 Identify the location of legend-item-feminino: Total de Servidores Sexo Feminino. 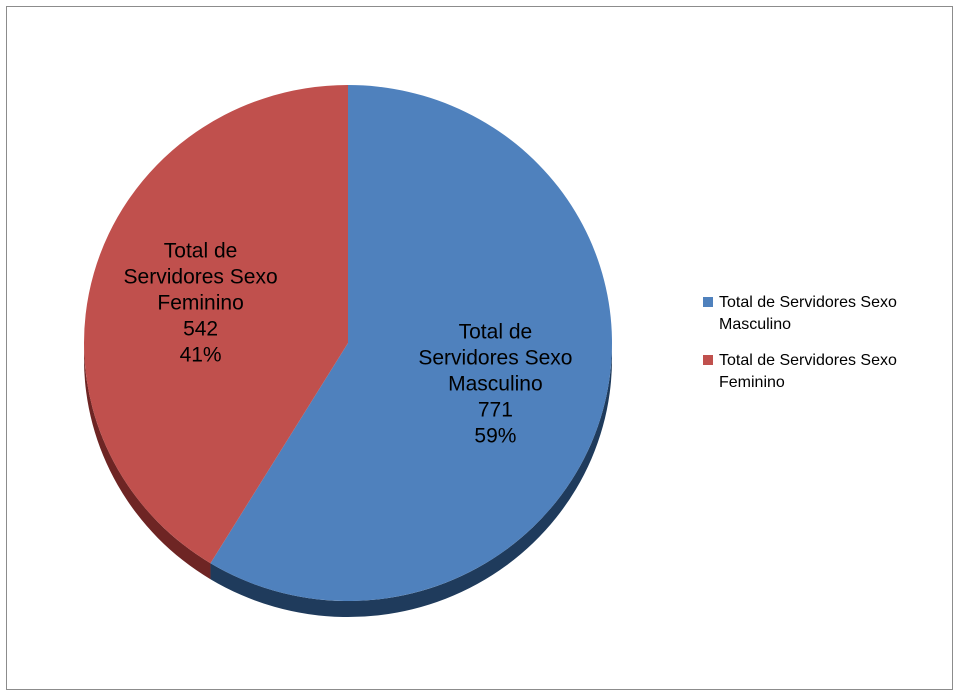
(823, 372).